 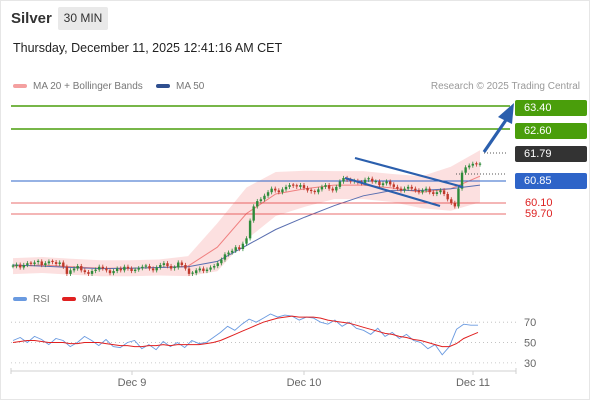 What do you see at coordinates (495, 136) in the screenshot?
I see `forecast-arrow-shaft` at bounding box center [495, 136].